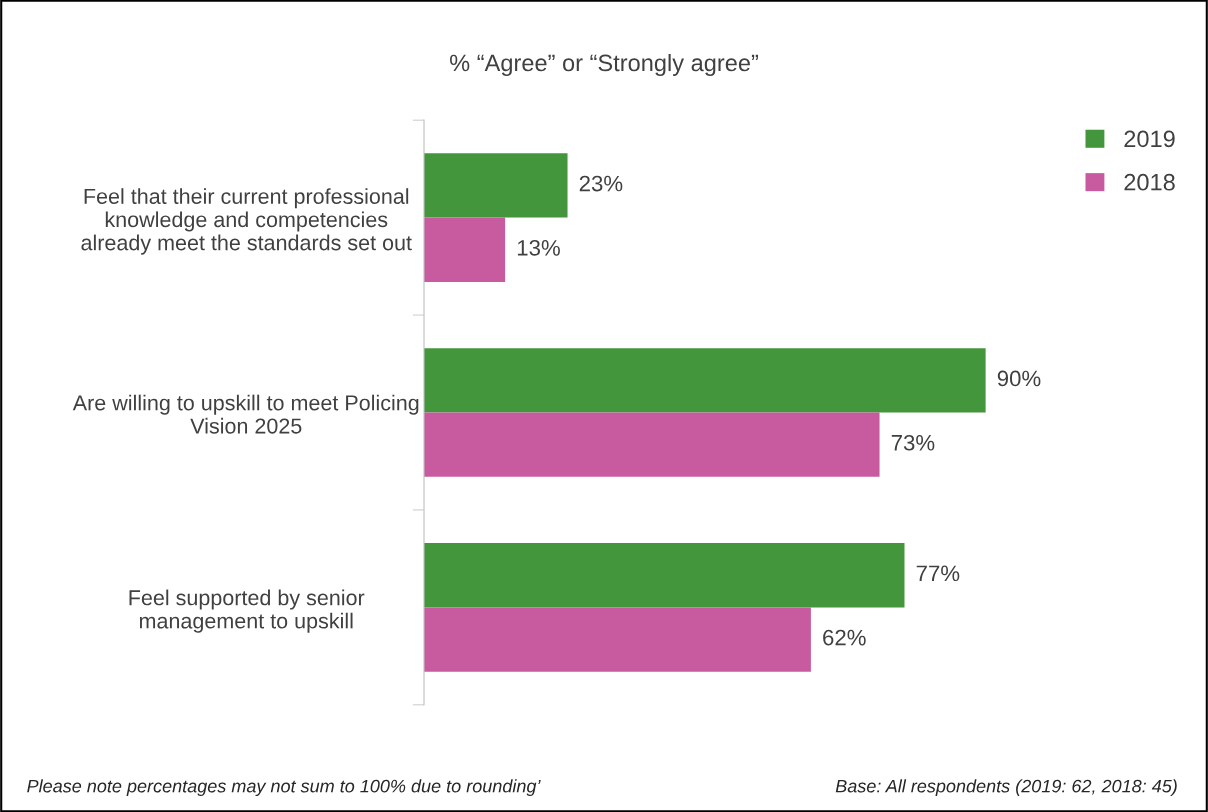 The height and width of the screenshot is (812, 1208). What do you see at coordinates (604, 64) in the screenshot?
I see `chart-title: % “Agree” or “Strongly agree”` at bounding box center [604, 64].